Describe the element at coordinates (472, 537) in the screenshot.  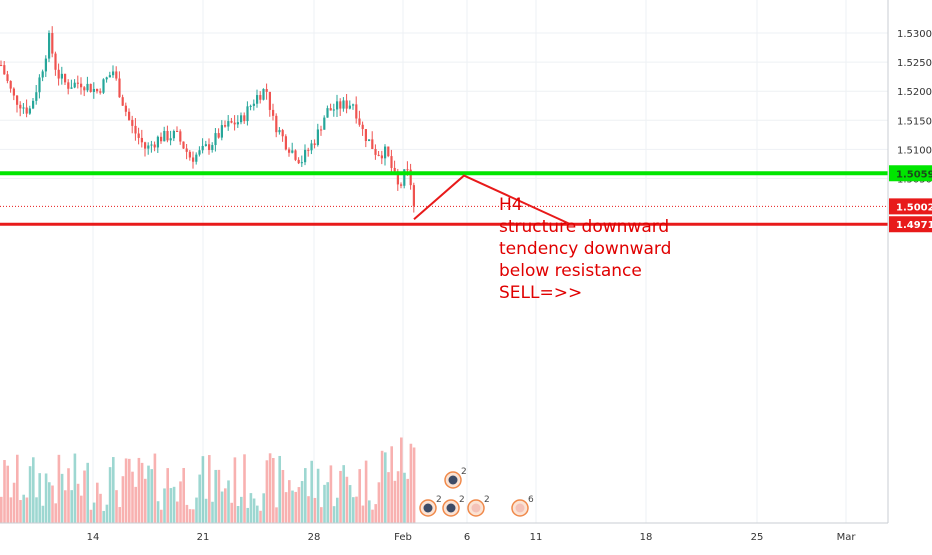
I see `time-axis: 14 21 28 Feb 6 11 18 25 Mar` at that location.